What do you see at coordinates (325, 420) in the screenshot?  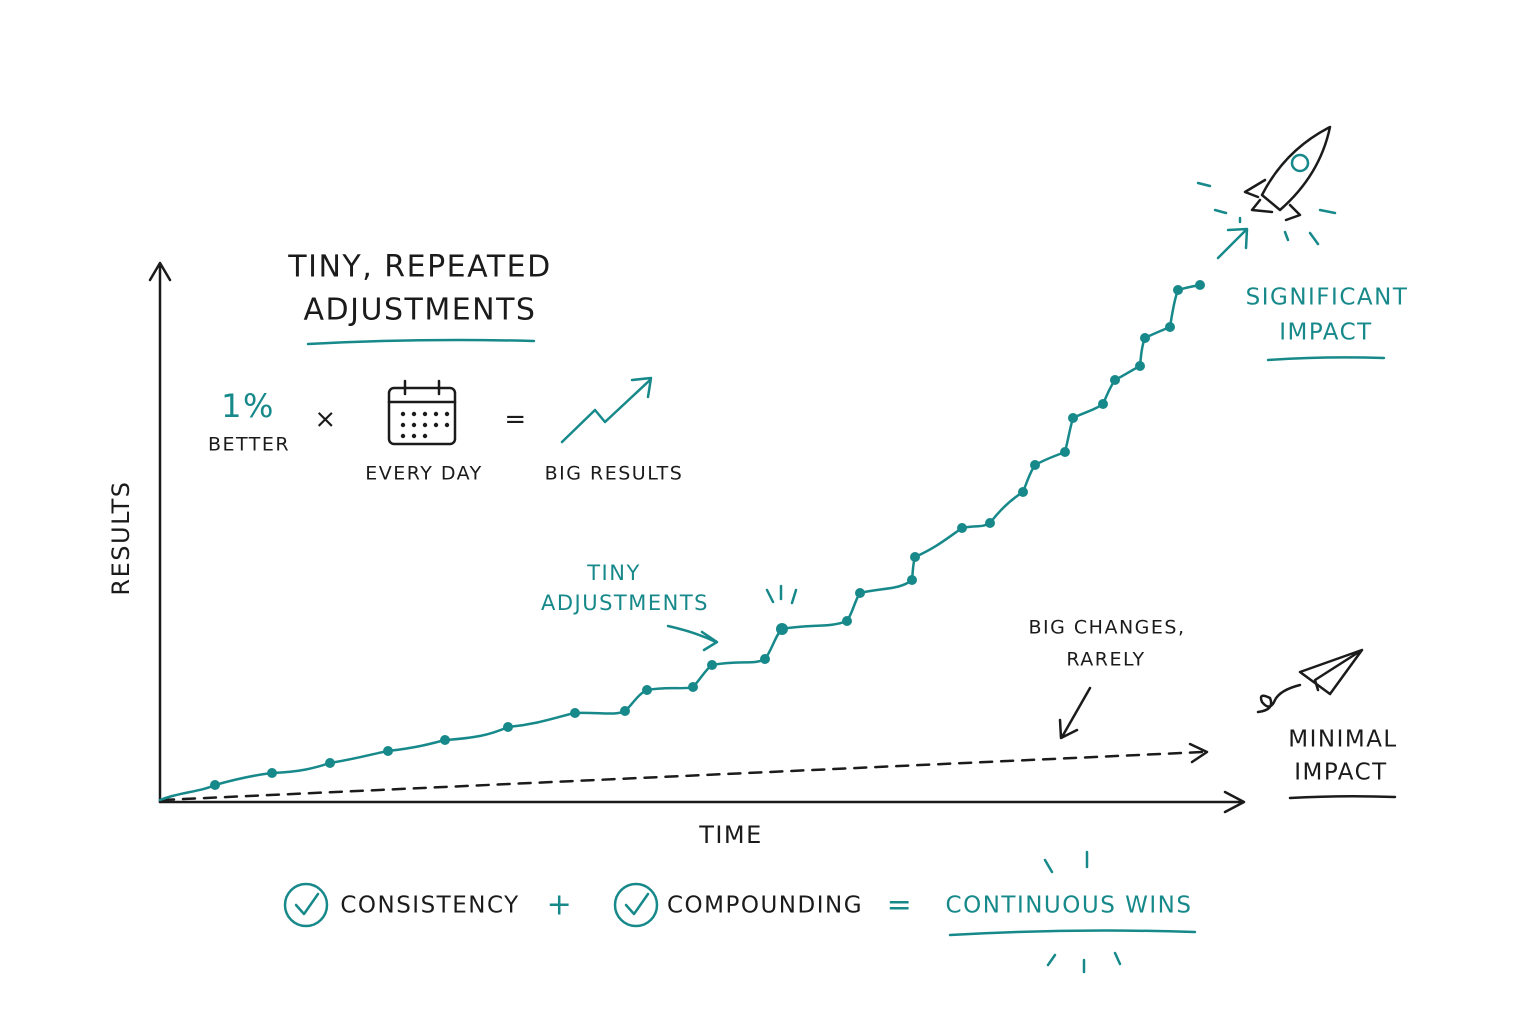 I see `formula-times: ×` at bounding box center [325, 420].